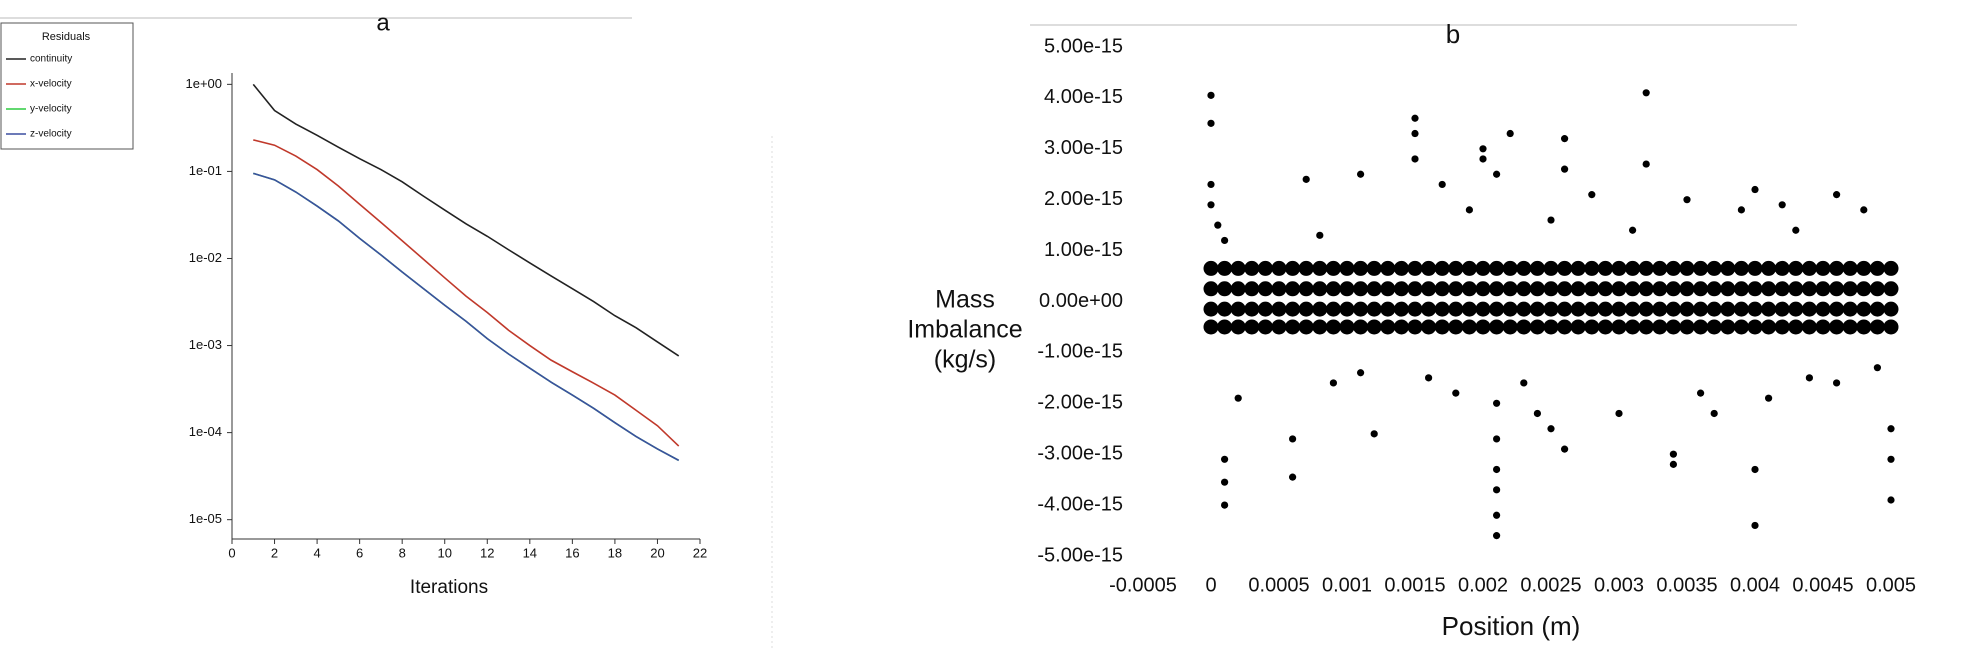 The image size is (1981, 652). What do you see at coordinates (203, 83) in the screenshot?
I see `y-tick-label: 1e+00` at bounding box center [203, 83].